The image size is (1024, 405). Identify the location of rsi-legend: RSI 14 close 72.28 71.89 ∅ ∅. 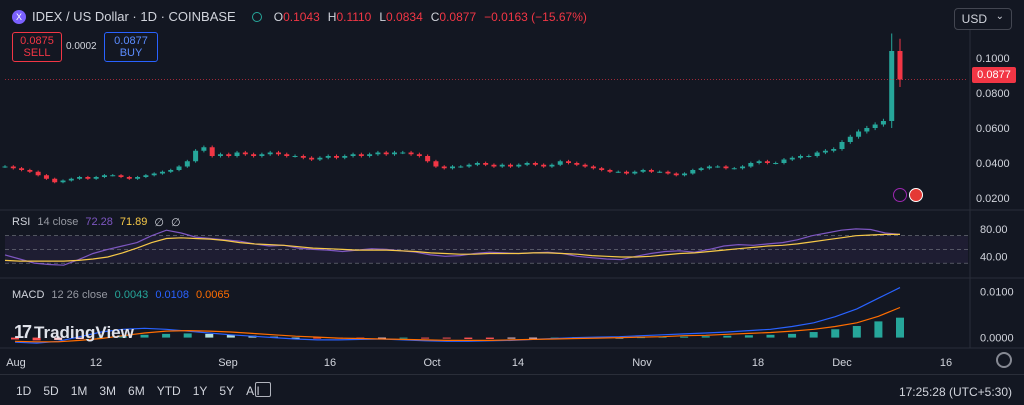
(96, 222).